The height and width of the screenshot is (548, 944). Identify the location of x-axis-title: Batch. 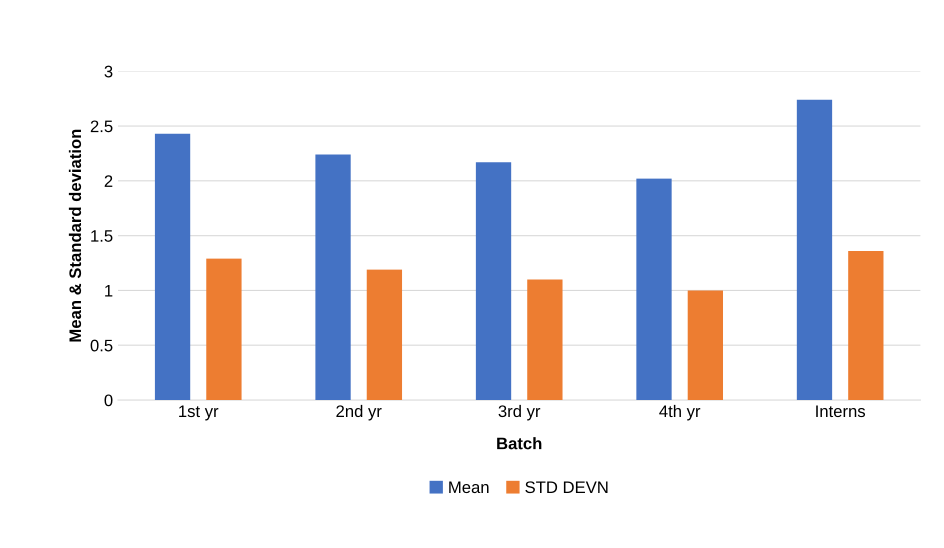
(519, 443).